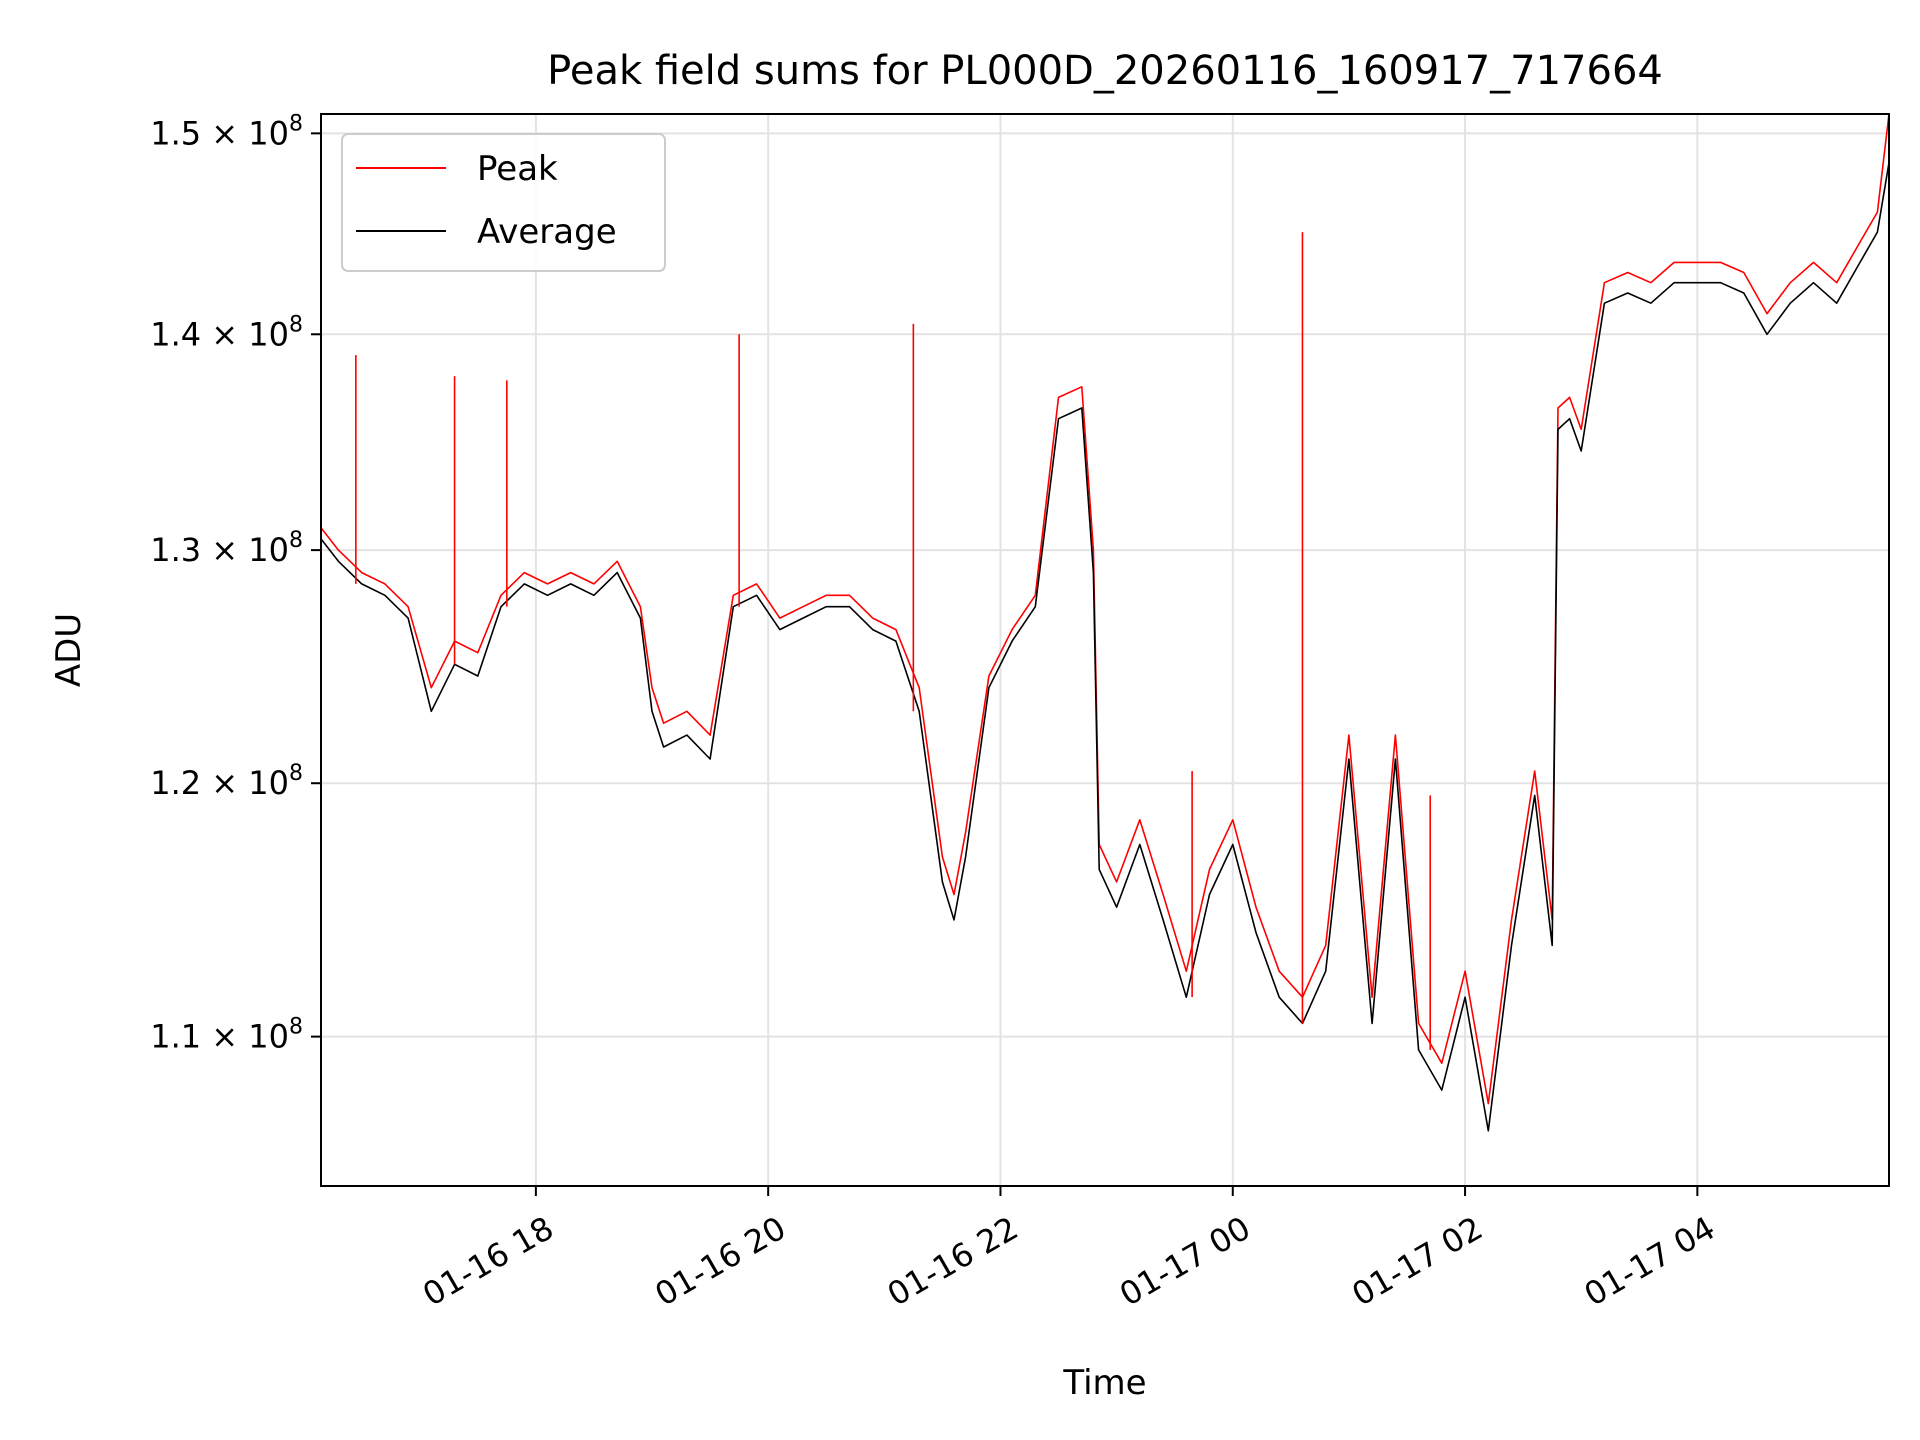 Image resolution: width=1920 pixels, height=1440 pixels. I want to click on y-tick-label: 1.1 × 108, so click(226, 1035).